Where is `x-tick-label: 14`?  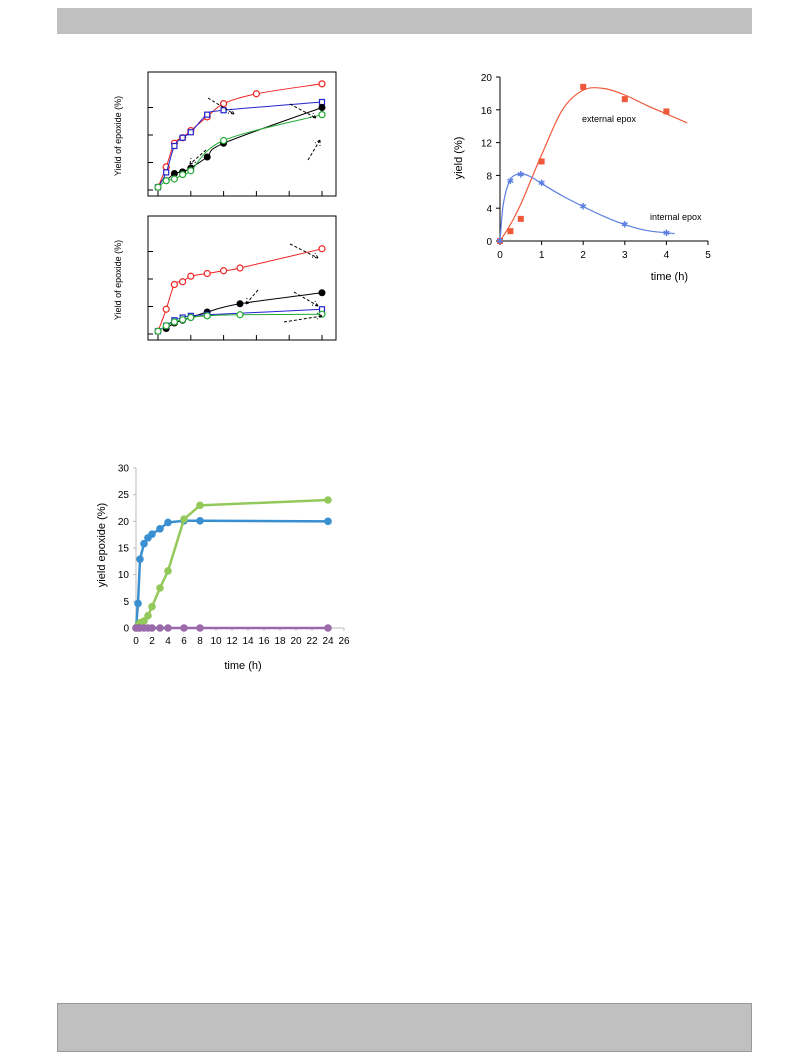
x-tick-label: 14 is located at coordinates (248, 641).